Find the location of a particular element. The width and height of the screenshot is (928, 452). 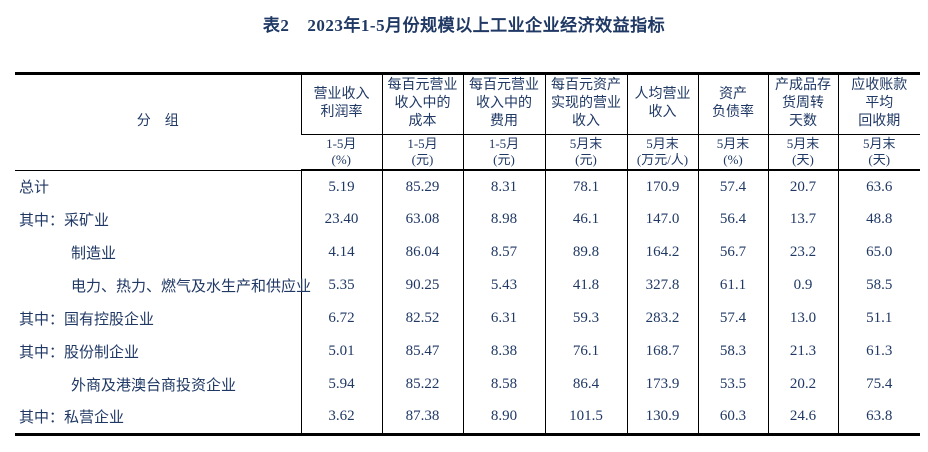

value-cell: 6.31 is located at coordinates (503, 319).